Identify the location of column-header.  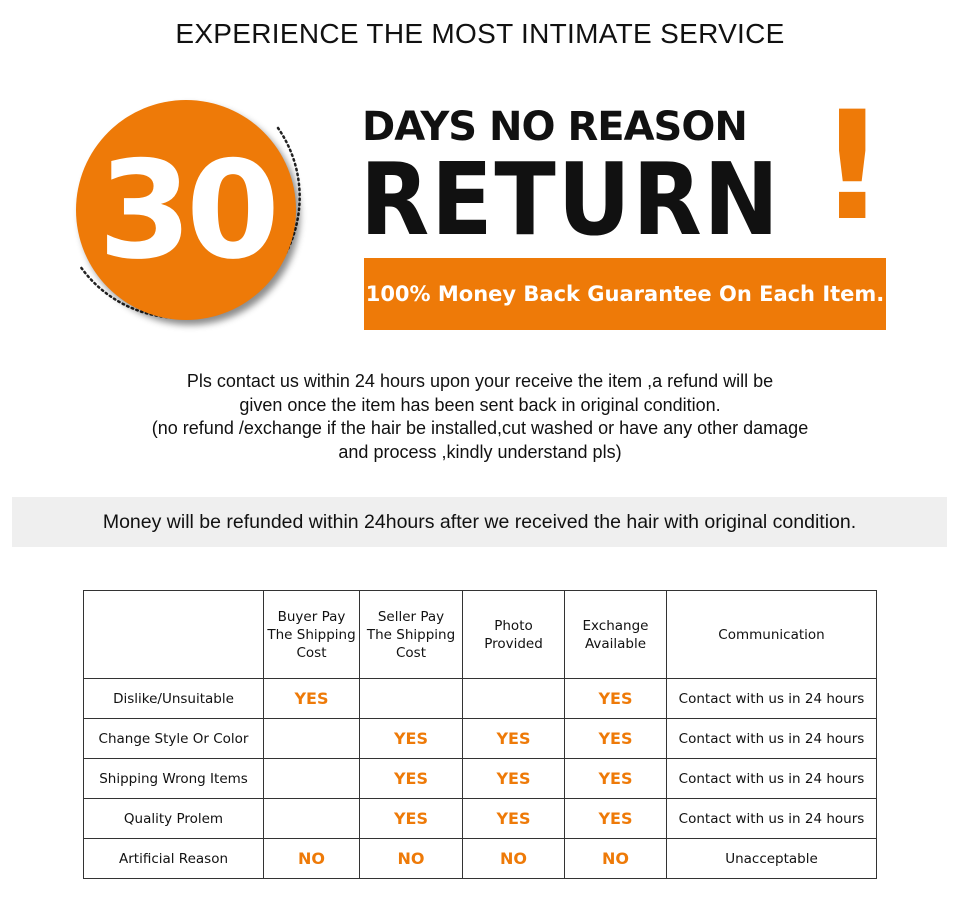
(173, 634).